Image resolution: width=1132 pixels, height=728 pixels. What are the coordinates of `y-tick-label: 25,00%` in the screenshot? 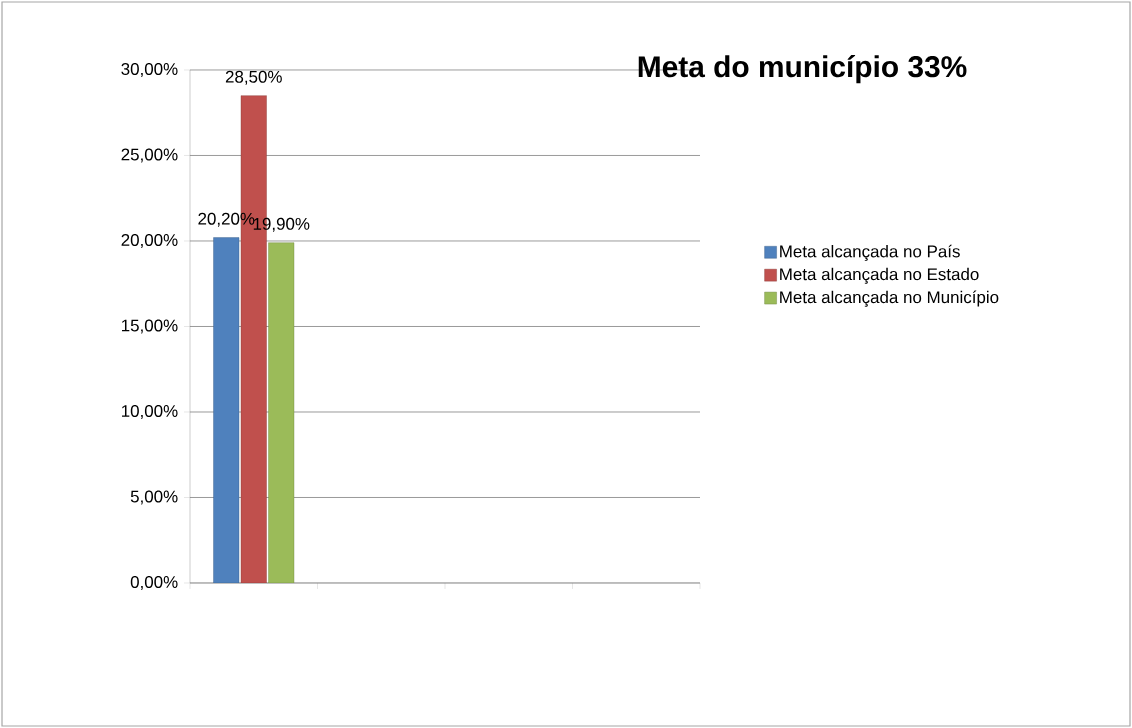 It's located at (149, 155).